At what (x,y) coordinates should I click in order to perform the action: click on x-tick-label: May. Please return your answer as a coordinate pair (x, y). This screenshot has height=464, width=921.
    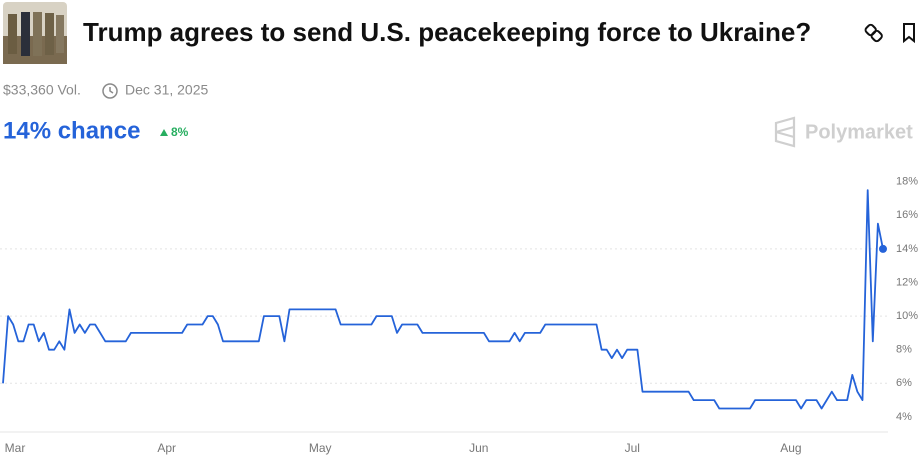
    Looking at the image, I should click on (320, 448).